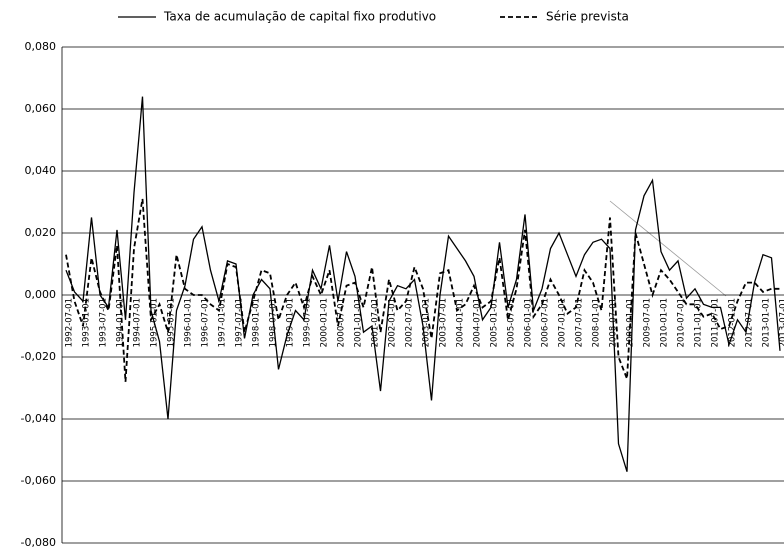  I want to click on x-tick-label: 2012-07-01, so click(750, 322).